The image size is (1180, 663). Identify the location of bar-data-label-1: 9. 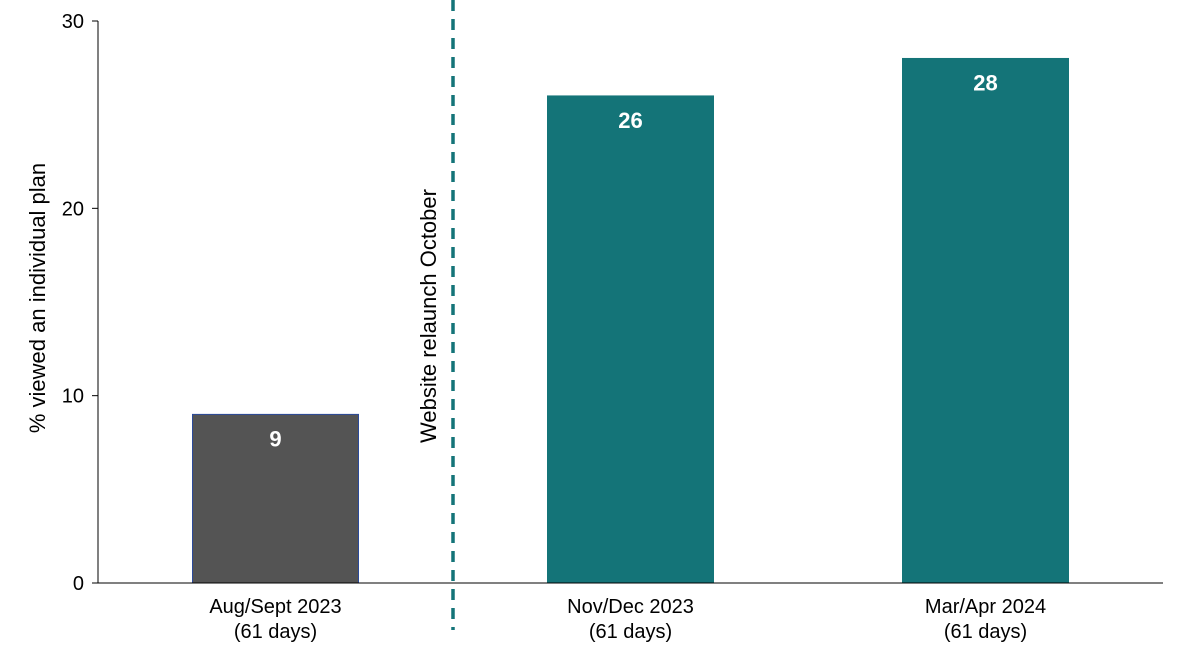
(275, 438).